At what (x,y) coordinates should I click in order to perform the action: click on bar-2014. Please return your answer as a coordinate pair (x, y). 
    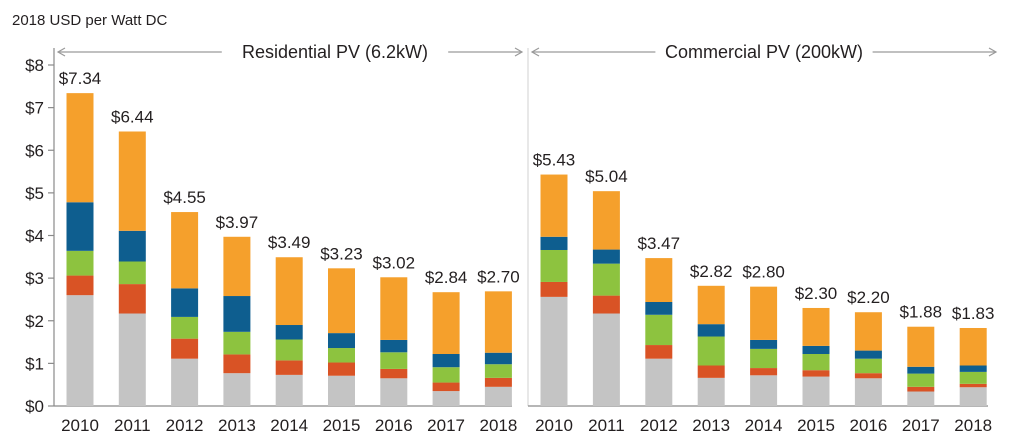
    Looking at the image, I should click on (764, 346).